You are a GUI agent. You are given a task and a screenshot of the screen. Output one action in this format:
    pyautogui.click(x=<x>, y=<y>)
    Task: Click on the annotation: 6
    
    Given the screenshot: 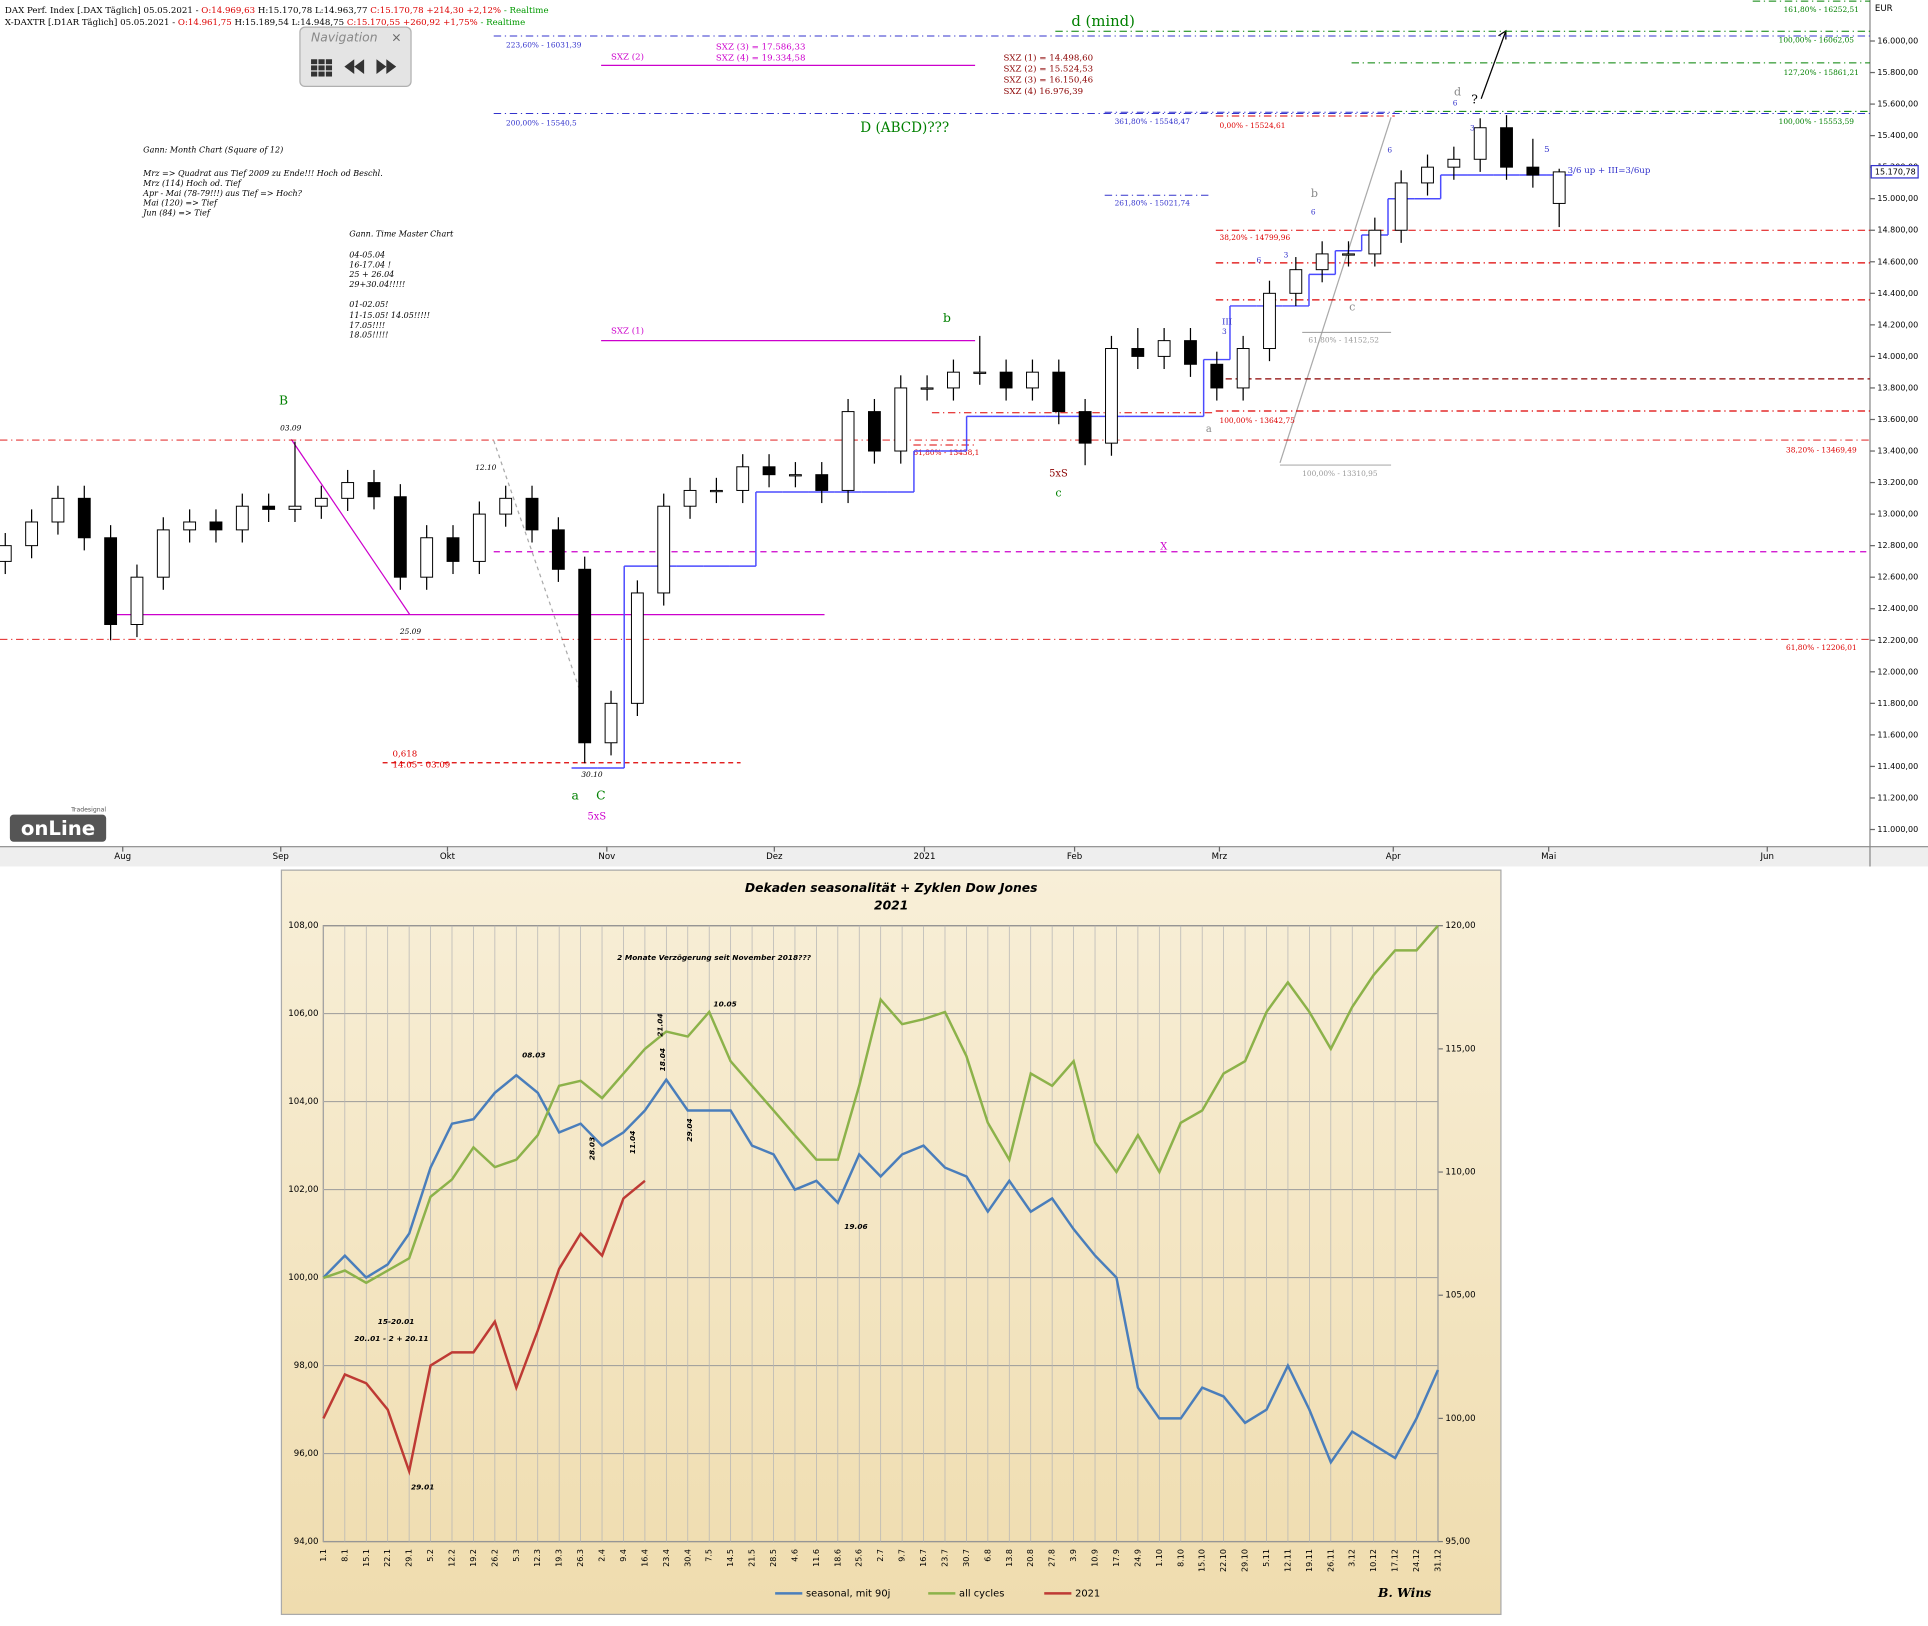 What is the action you would take?
    pyautogui.click(x=1455, y=103)
    